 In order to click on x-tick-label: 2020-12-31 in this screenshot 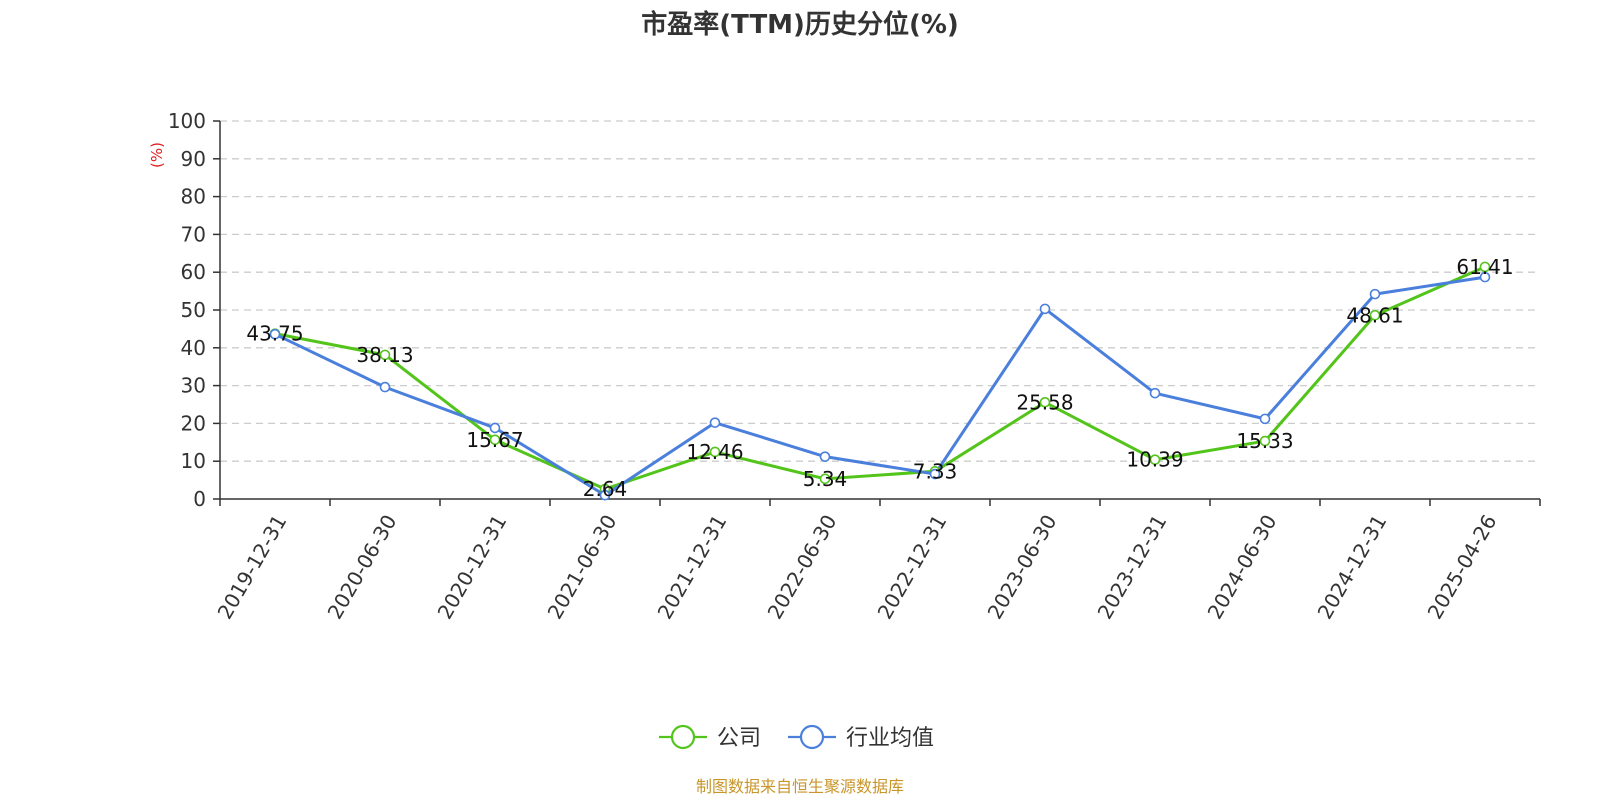, I will do `click(472, 567)`.